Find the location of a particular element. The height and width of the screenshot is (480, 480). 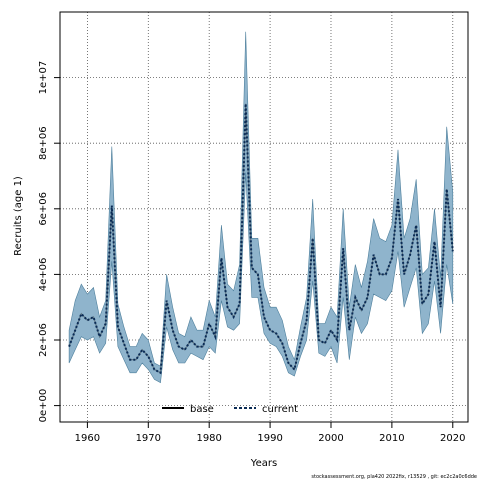

legend: base current is located at coordinates (230, 409).